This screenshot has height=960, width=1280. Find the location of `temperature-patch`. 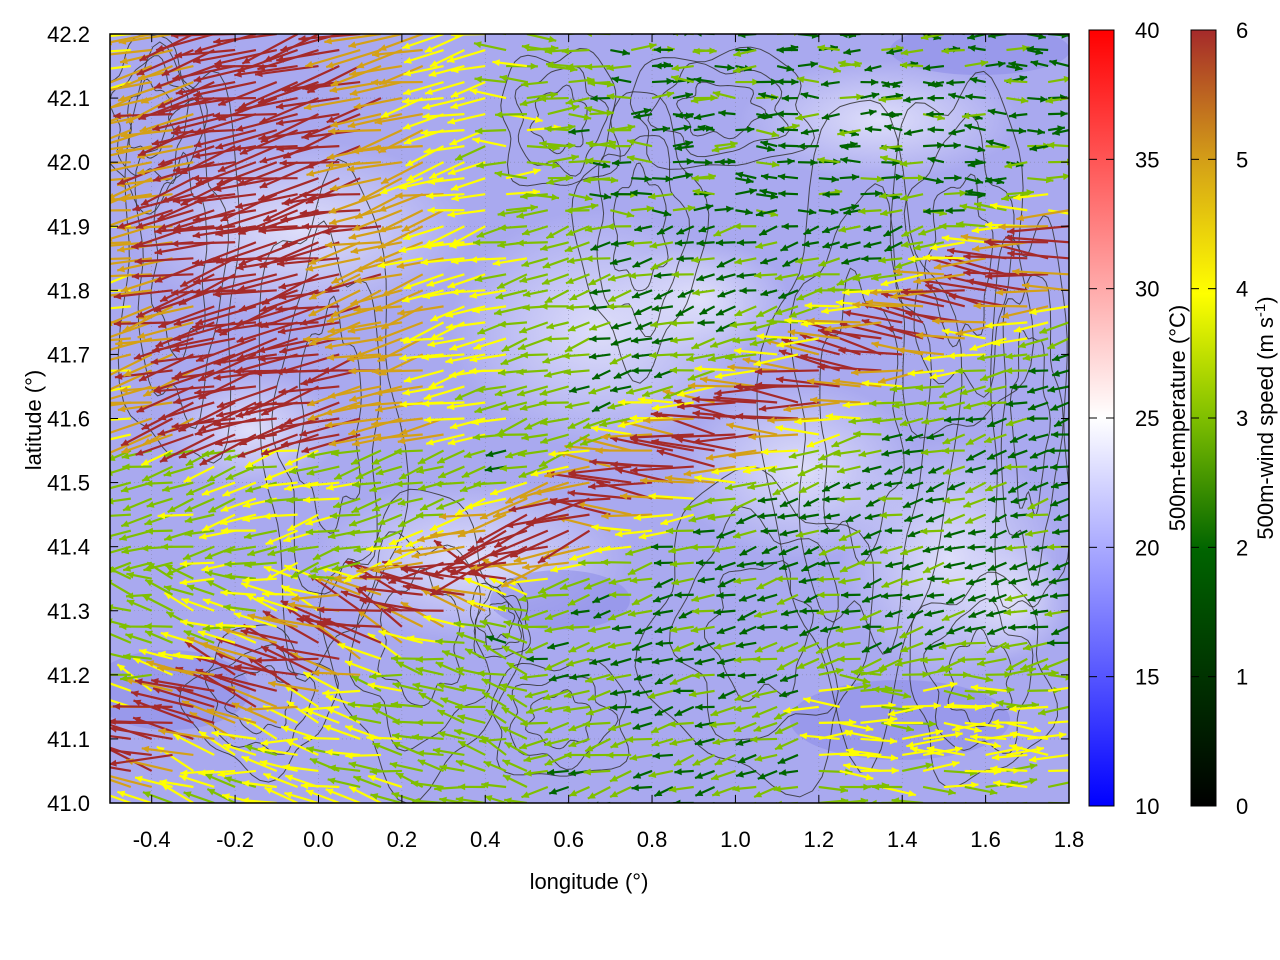

temperature-patch is located at coordinates (300, 230).